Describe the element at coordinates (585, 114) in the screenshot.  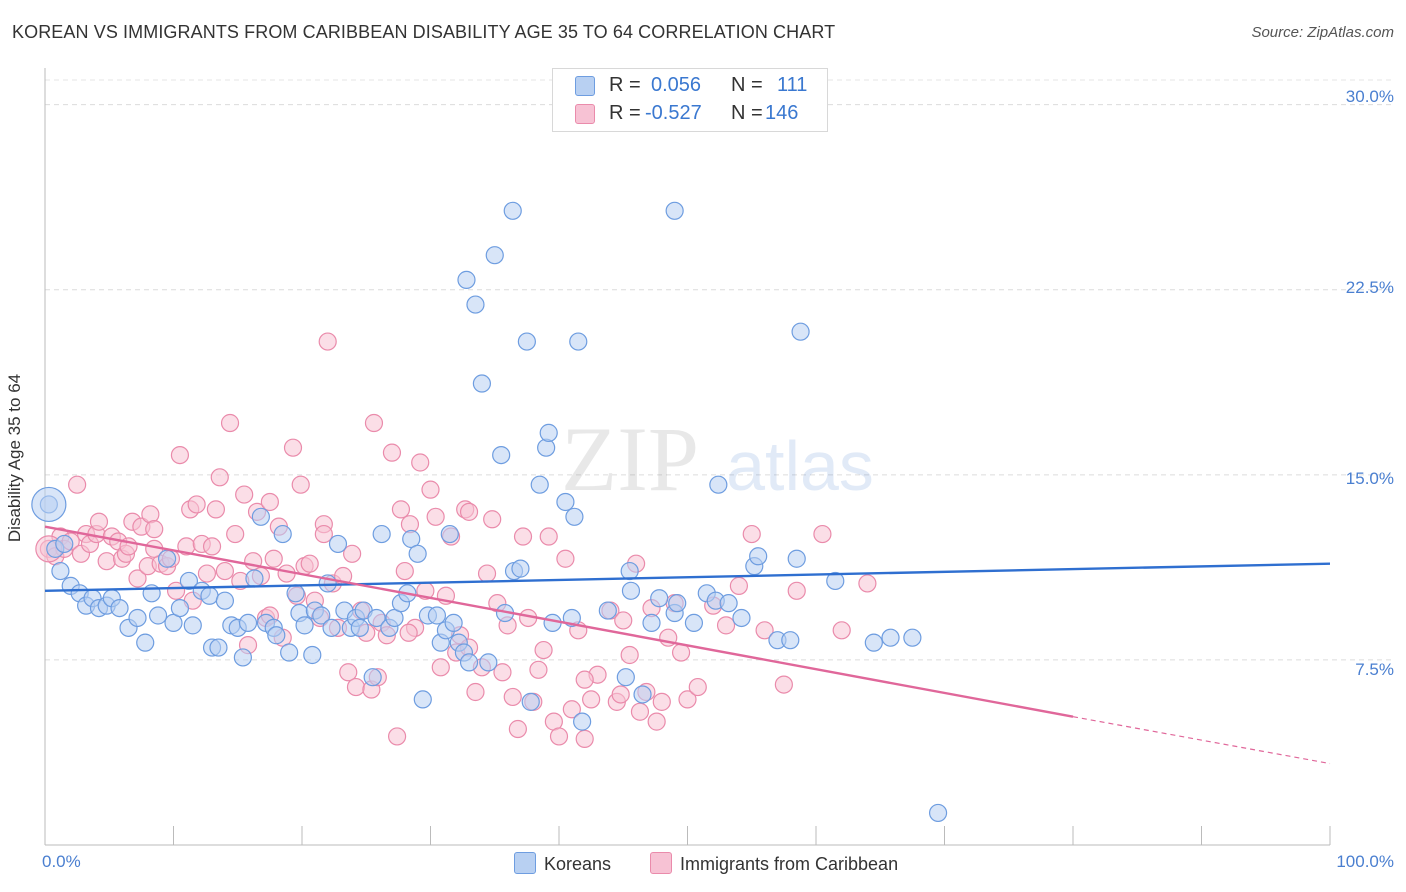
I see `caribbean-swatch` at that location.